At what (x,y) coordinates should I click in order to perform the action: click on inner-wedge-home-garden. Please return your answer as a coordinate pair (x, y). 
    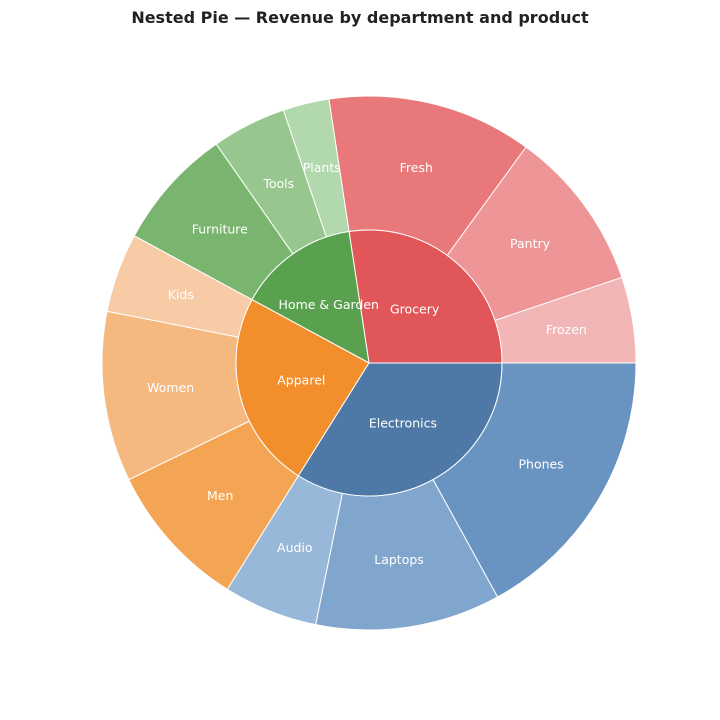
    Looking at the image, I should click on (310, 297).